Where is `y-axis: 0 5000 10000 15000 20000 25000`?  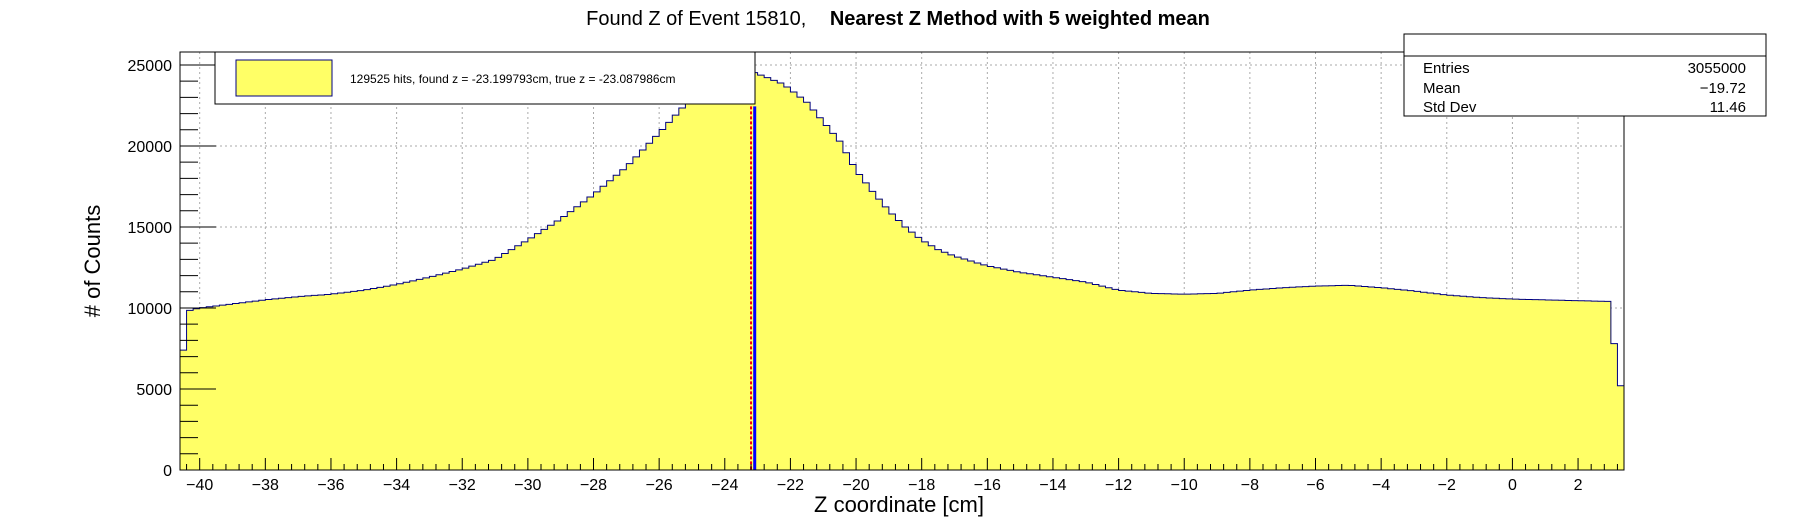 y-axis: 0 5000 10000 15000 20000 25000 is located at coordinates (172, 269).